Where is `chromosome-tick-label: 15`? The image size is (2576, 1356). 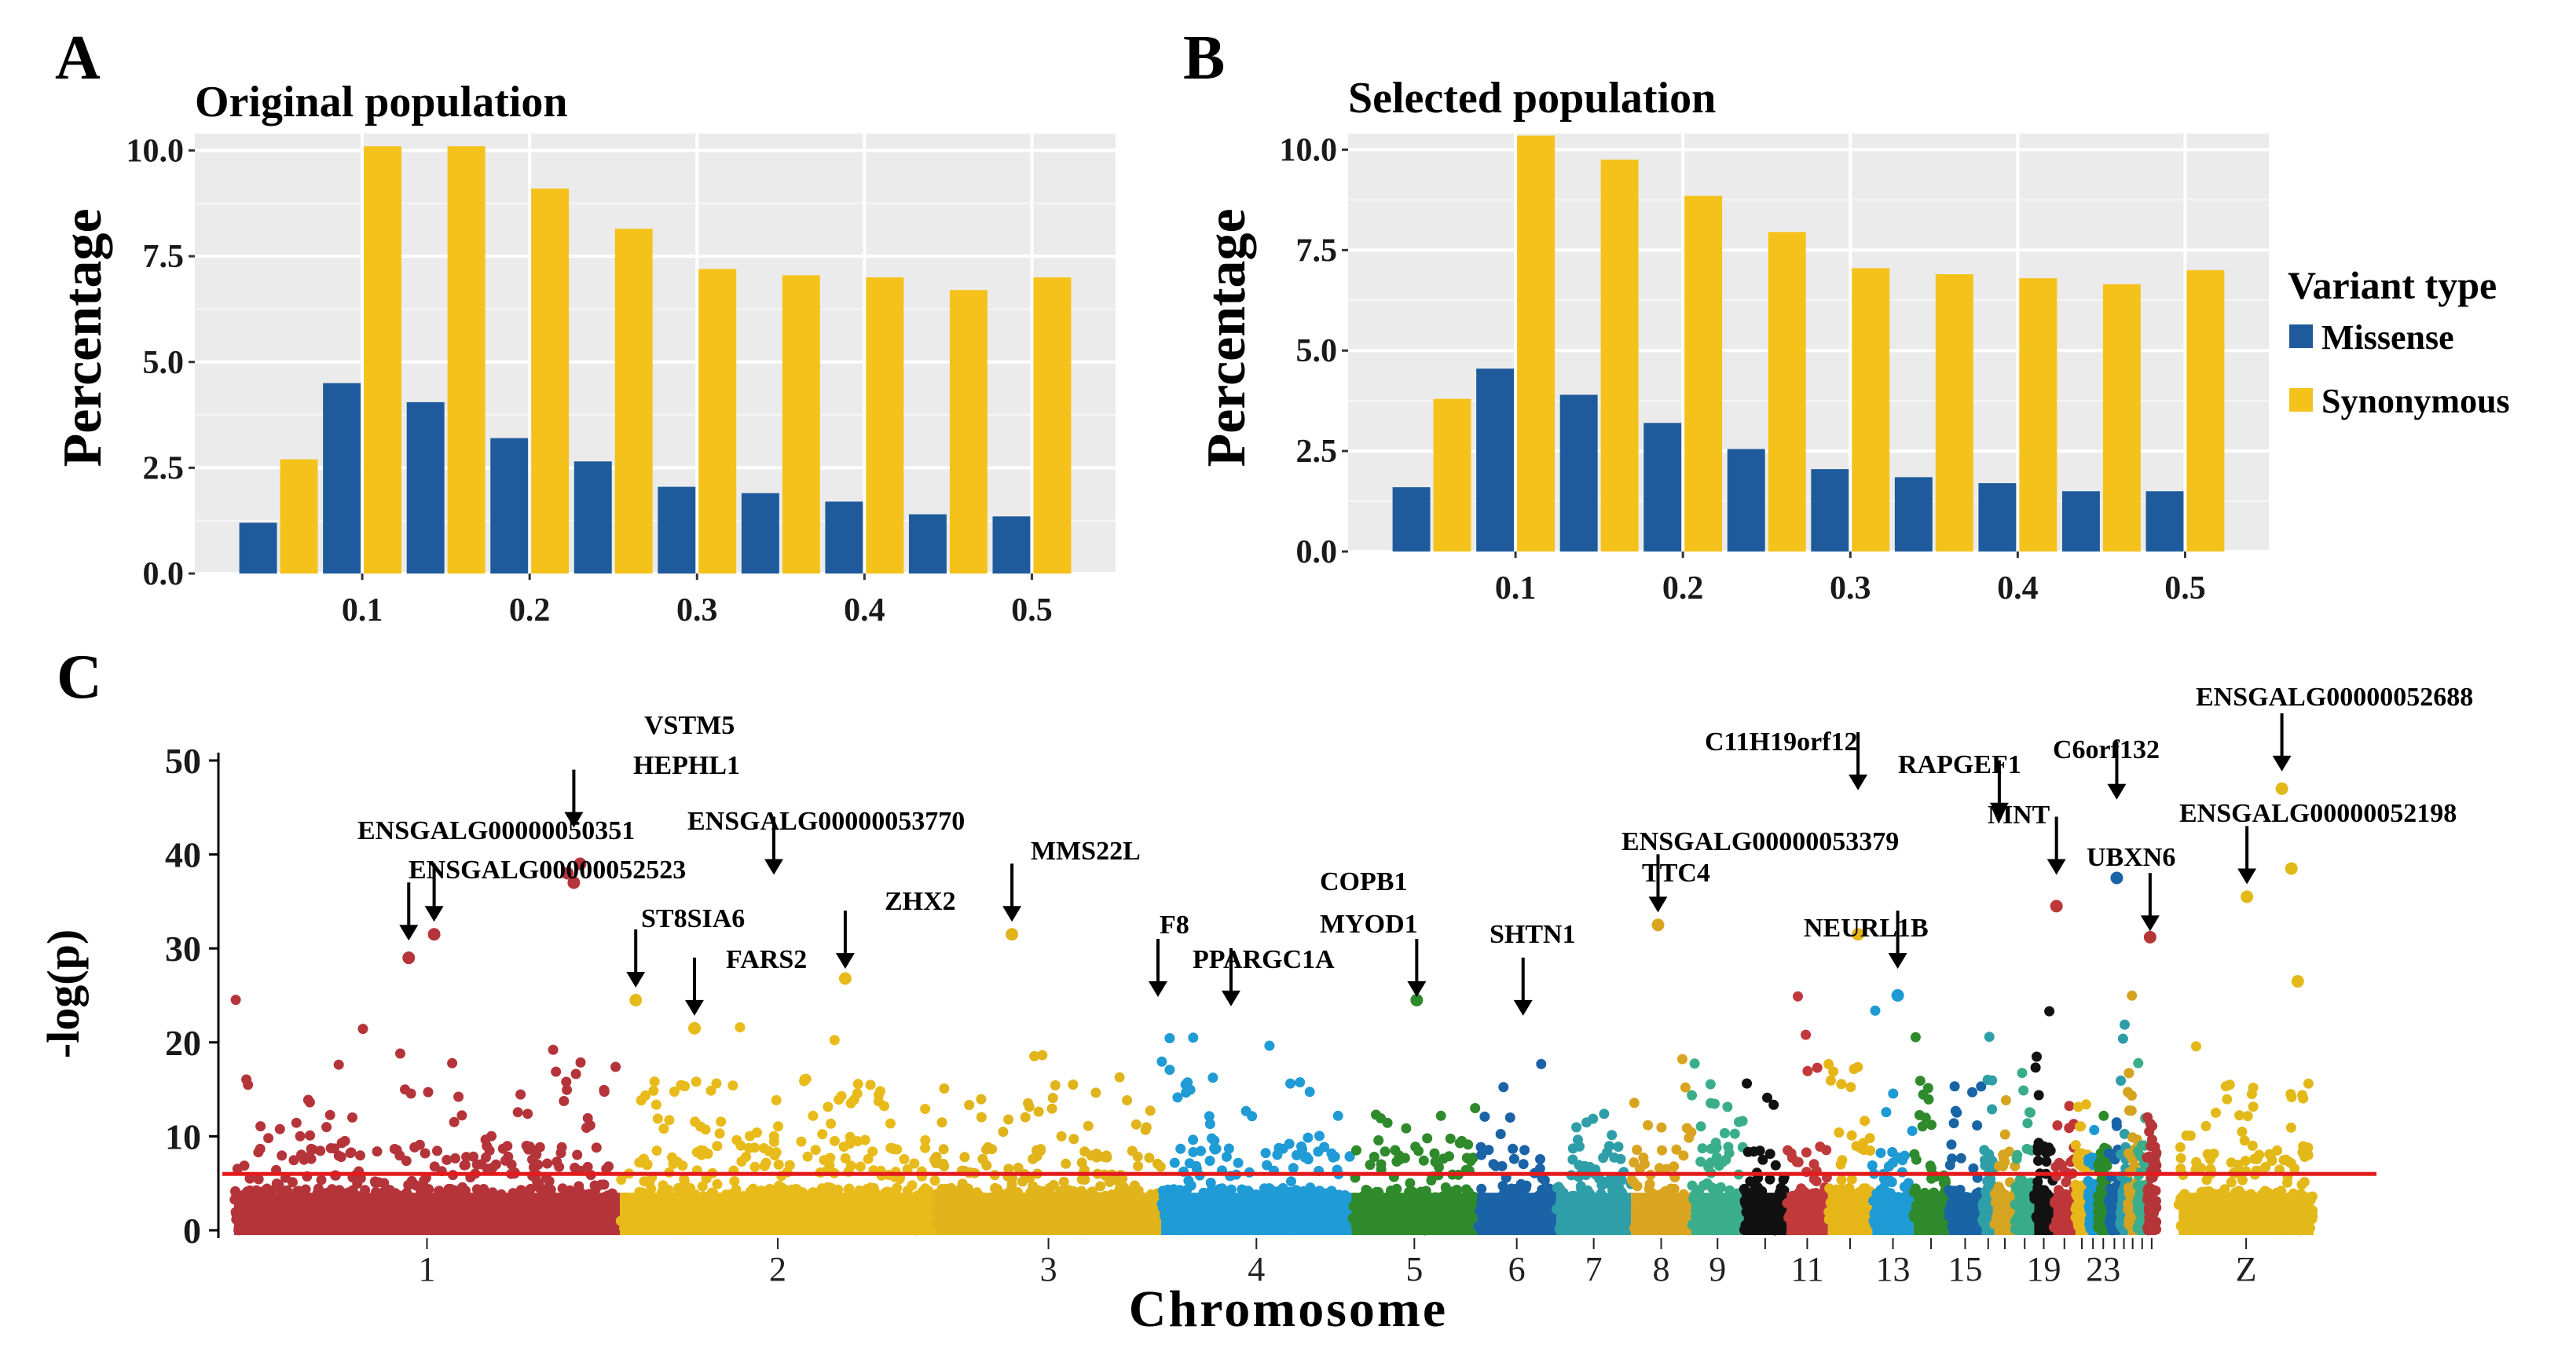
chromosome-tick-label: 15 is located at coordinates (1965, 1269).